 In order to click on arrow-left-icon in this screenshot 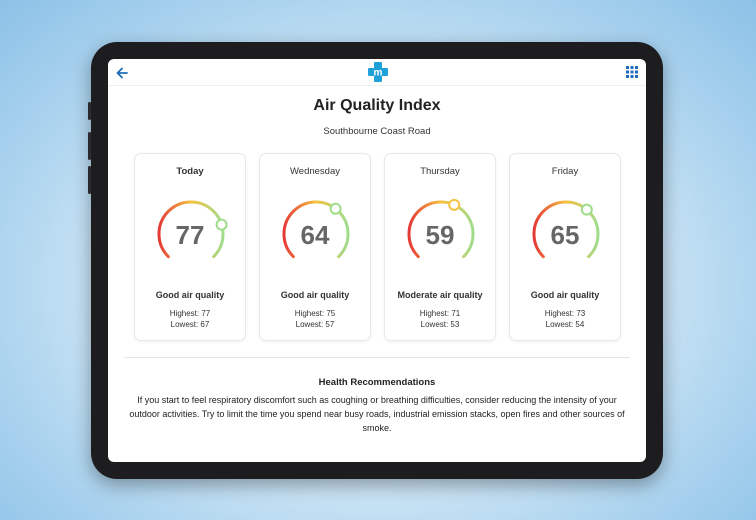, I will do `click(122, 73)`.